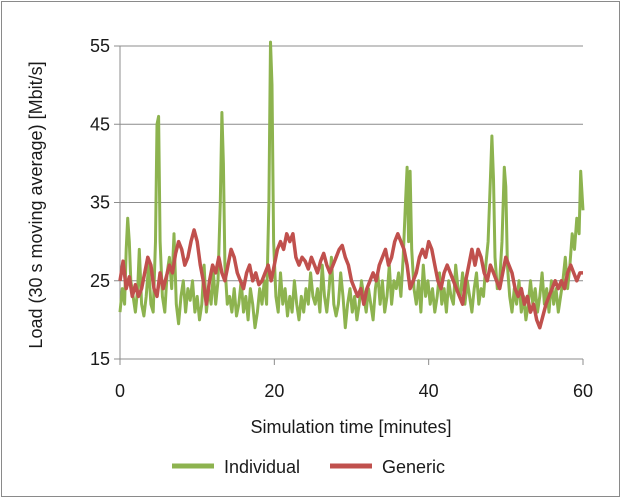 The image size is (623, 500). Describe the element at coordinates (350, 427) in the screenshot. I see `x-axis-title: Simulation time [minutes]` at that location.